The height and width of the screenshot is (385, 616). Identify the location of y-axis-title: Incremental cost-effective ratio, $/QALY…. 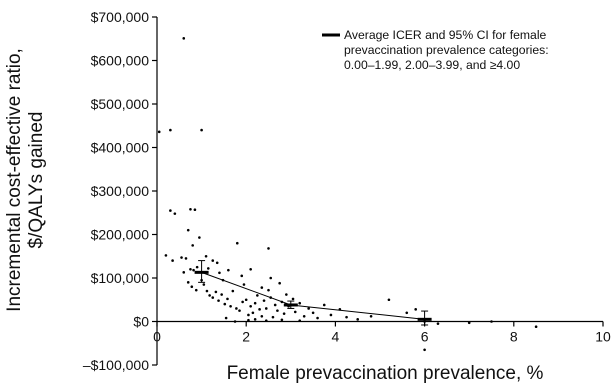
(25, 180).